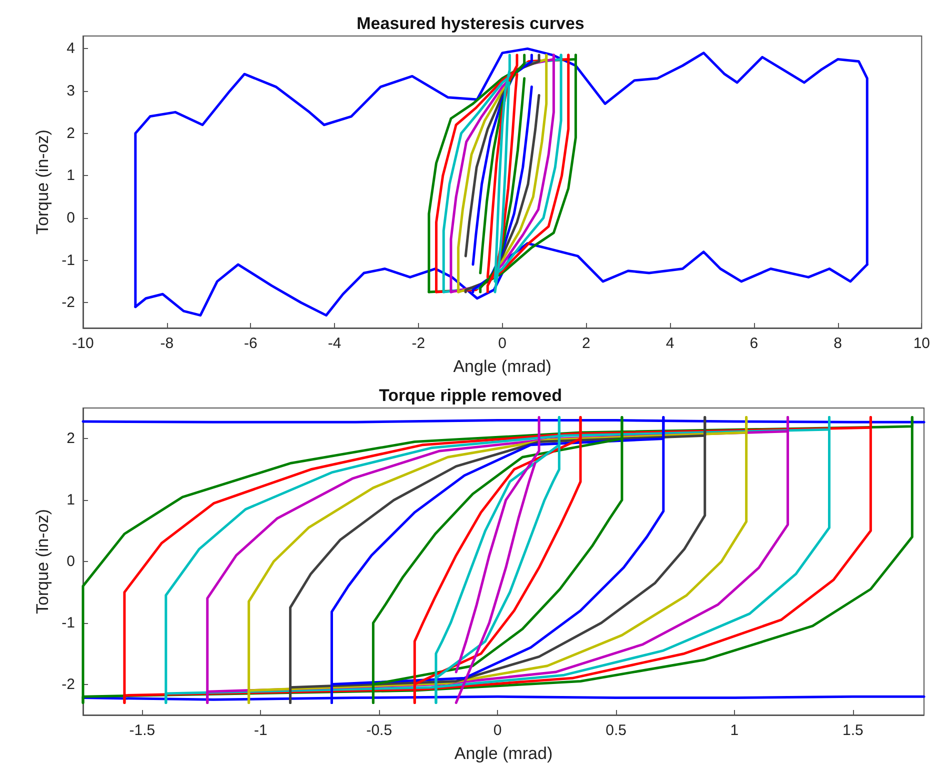 Image resolution: width=941 pixels, height=775 pixels. Describe the element at coordinates (838, 343) in the screenshot. I see `x-tick-label: 8` at that location.